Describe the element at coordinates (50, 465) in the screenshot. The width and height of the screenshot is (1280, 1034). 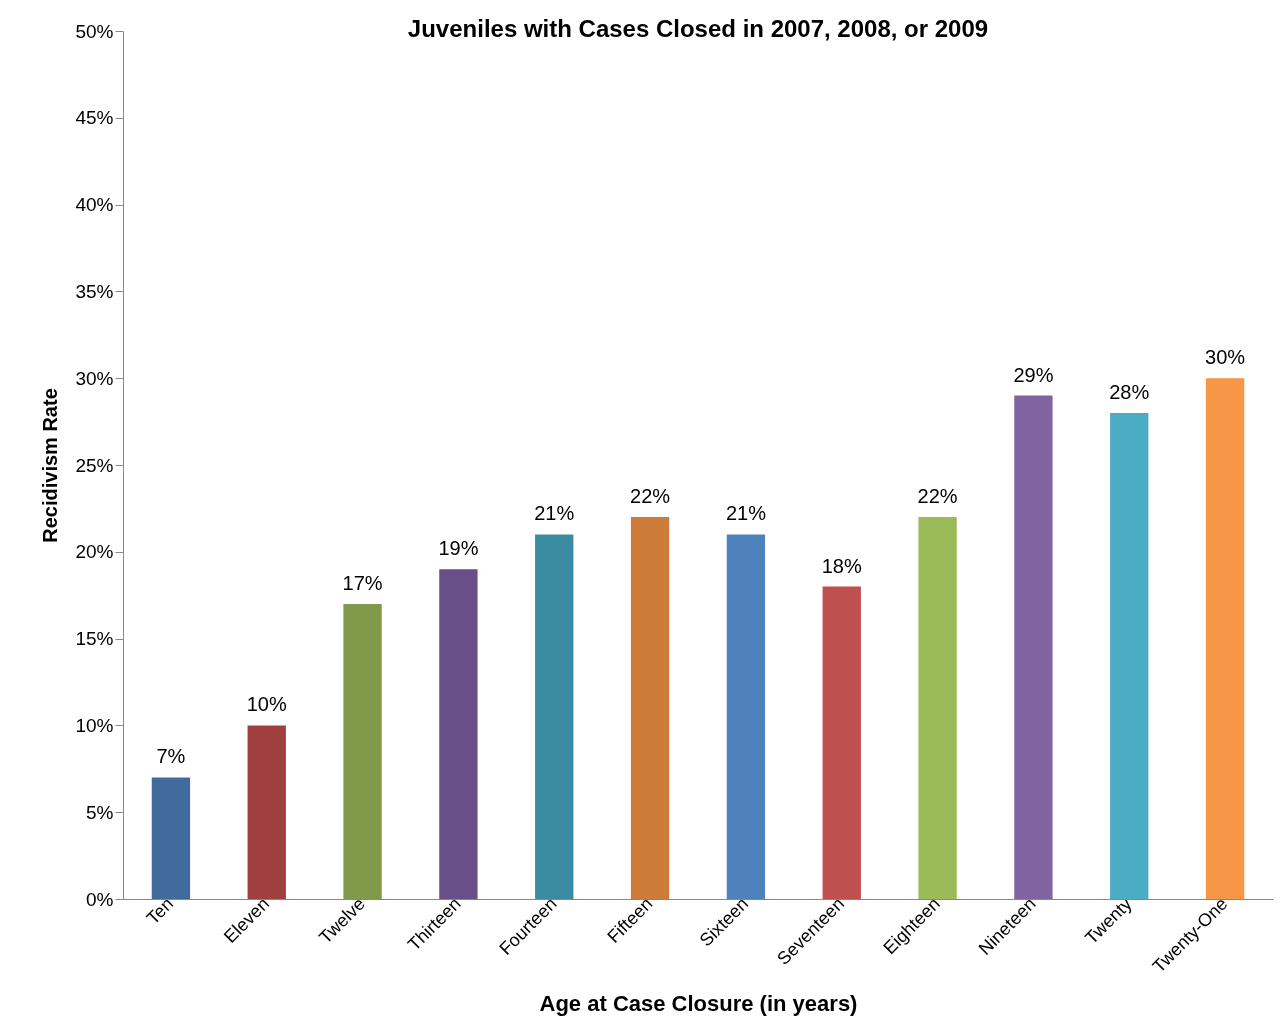
I see `y-axis-title: Recidivism Rate` at that location.